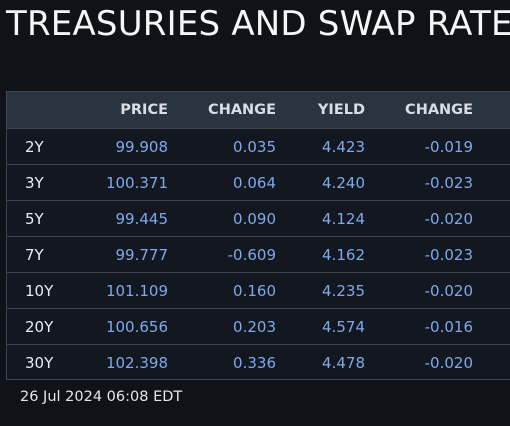 The height and width of the screenshot is (426, 510). Describe the element at coordinates (254, 147) in the screenshot. I see `price-change-value: 0.035` at that location.